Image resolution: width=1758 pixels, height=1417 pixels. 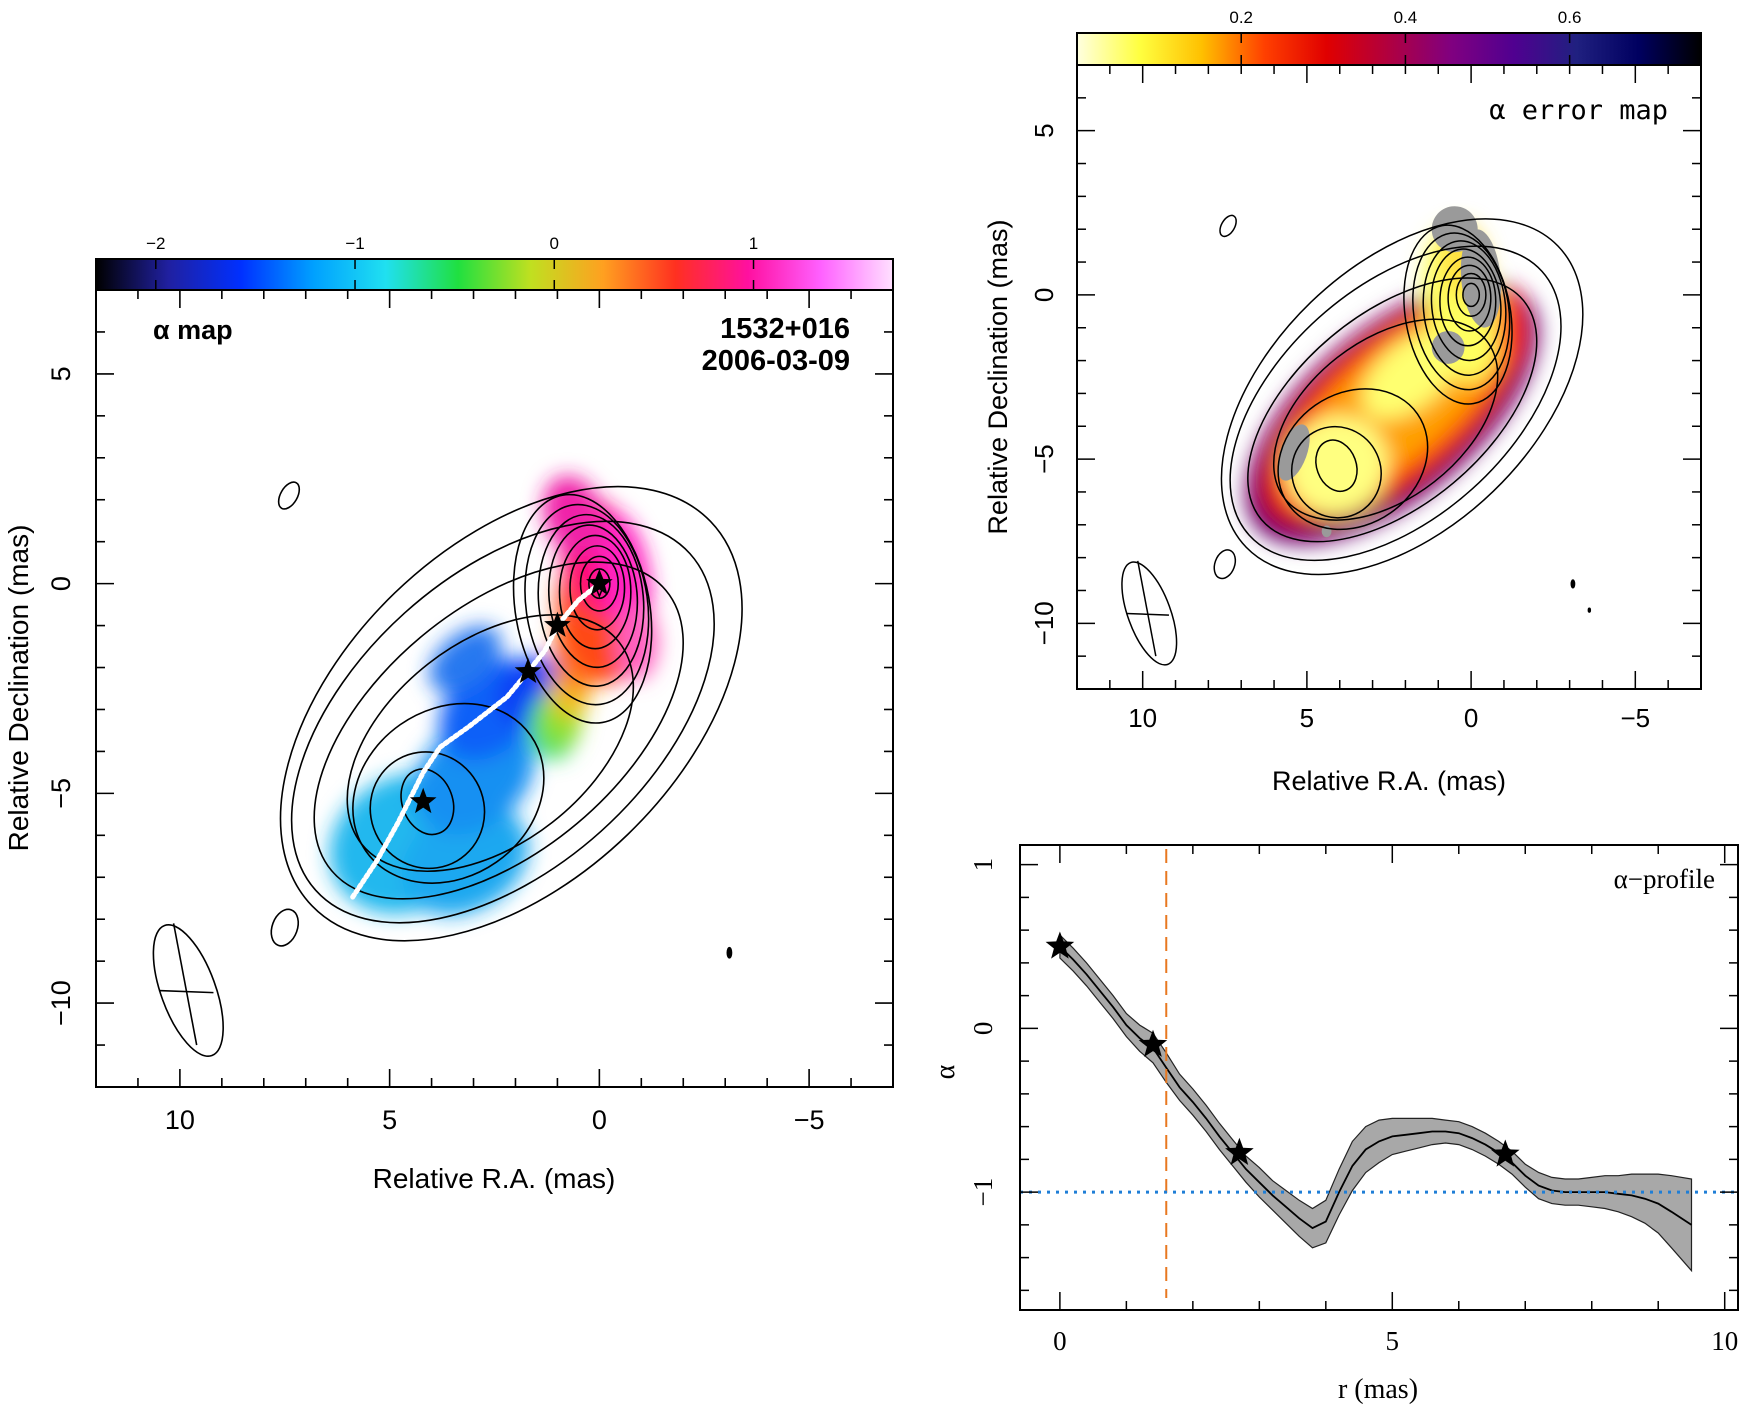 I want to click on alpha-profile-y-tick-label: 1, so click(x=983, y=865).